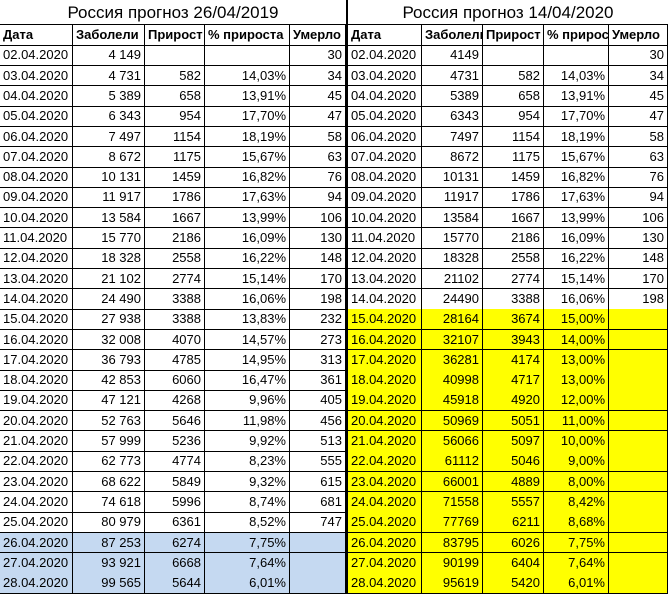 This screenshot has width=668, height=594. I want to click on table-cell: 94, so click(318, 198).